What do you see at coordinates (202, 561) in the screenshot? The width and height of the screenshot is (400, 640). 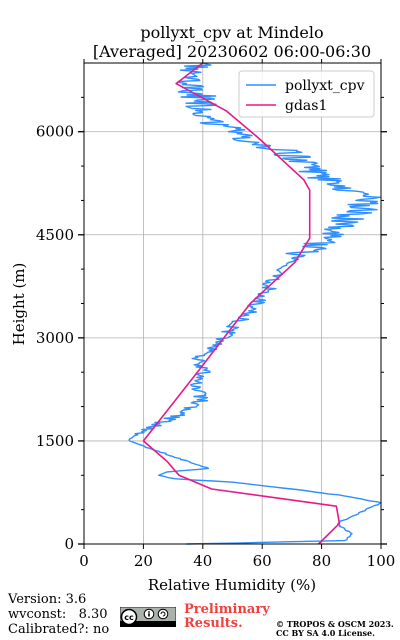 I see `x-tick-label: 40` at bounding box center [202, 561].